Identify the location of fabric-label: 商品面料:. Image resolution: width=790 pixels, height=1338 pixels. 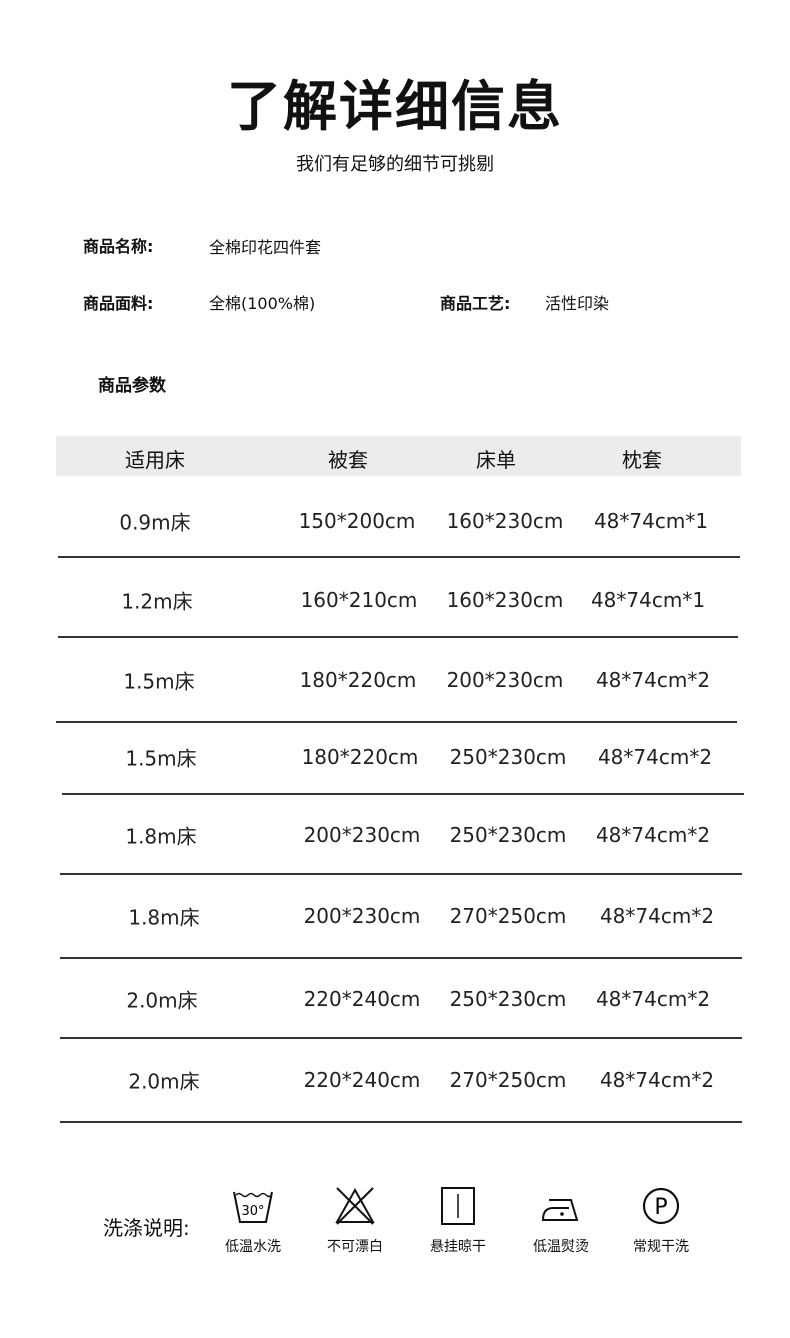
(118, 303).